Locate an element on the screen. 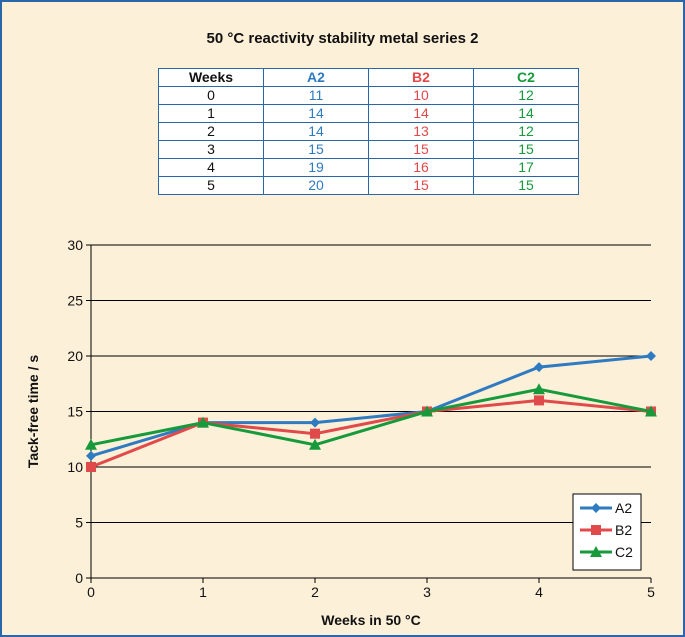 This screenshot has width=685, height=637. x-axis-title: Weeks in 50 °C is located at coordinates (371, 620).